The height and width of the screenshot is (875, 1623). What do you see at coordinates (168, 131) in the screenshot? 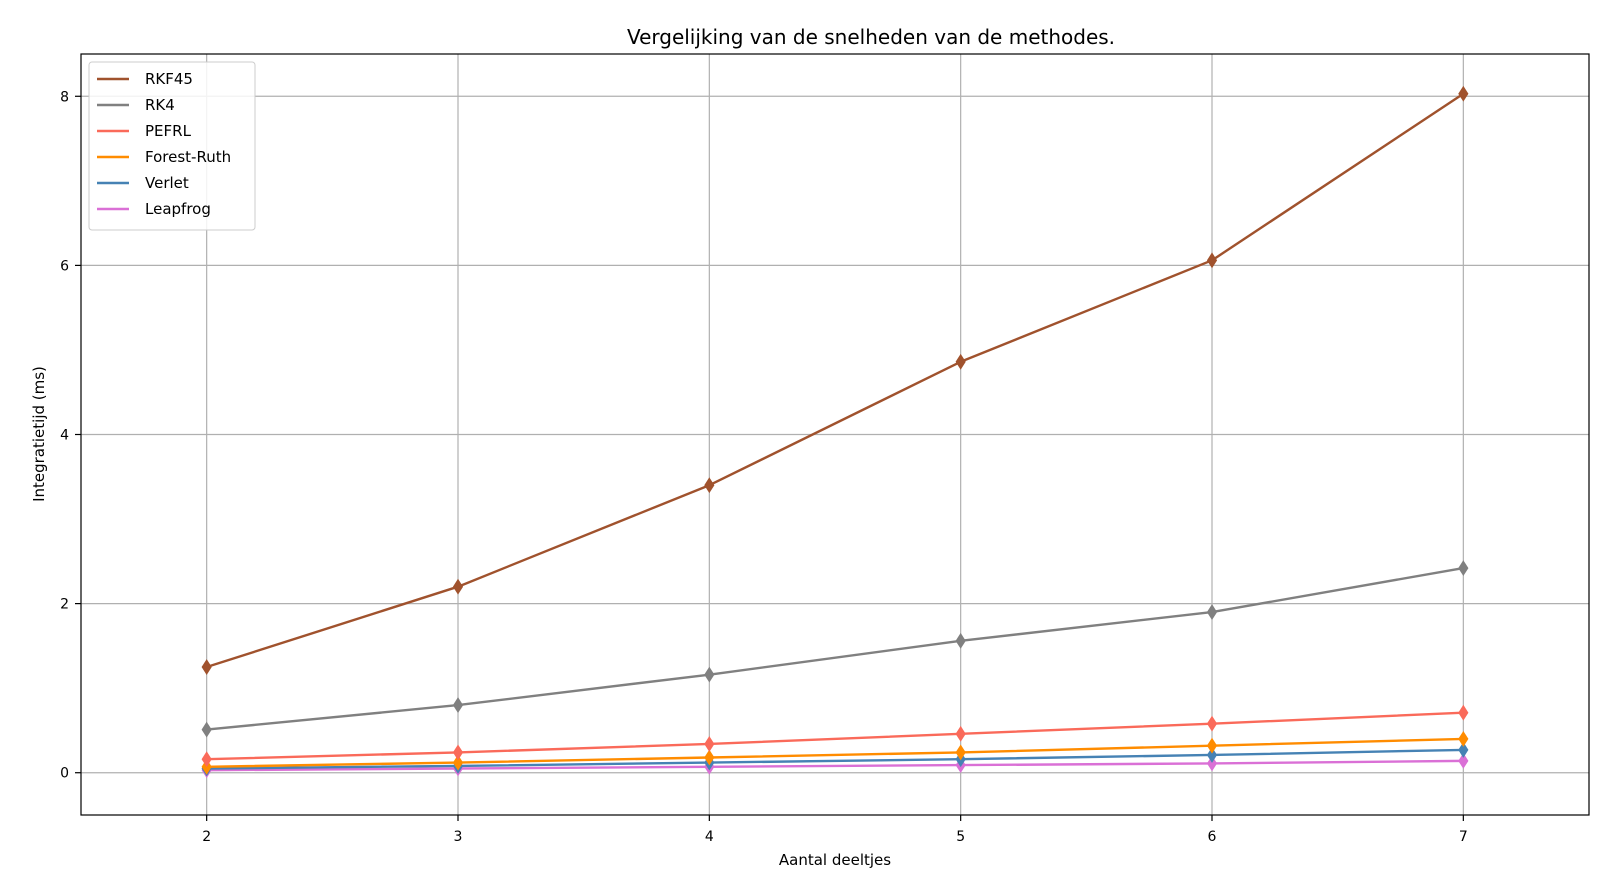
I see `legend-label-pefrl: PEFRL` at bounding box center [168, 131].